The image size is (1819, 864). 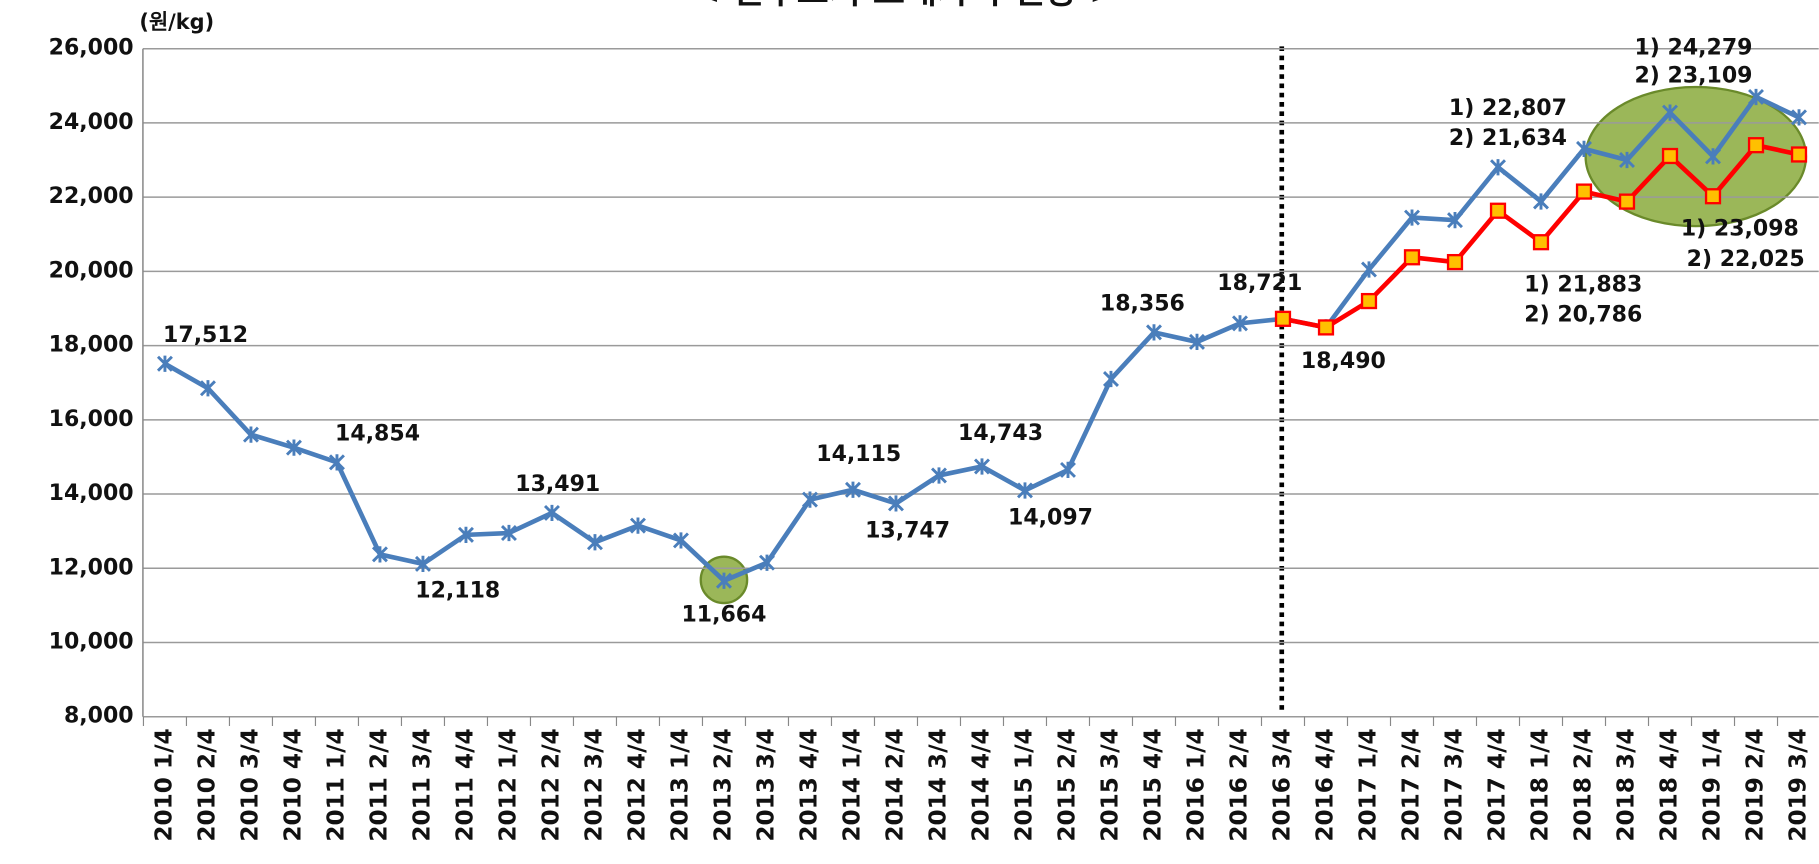 I want to click on x-tick-label: 2013 4/4, so click(x=808, y=784).